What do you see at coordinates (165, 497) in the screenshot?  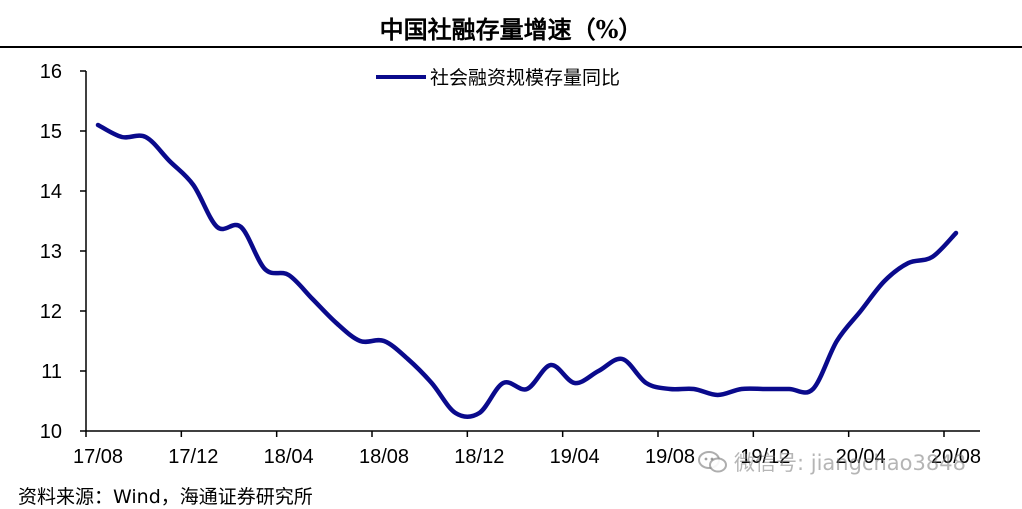 I see `source-note: 资料来源：Wind，海通证券研究所` at bounding box center [165, 497].